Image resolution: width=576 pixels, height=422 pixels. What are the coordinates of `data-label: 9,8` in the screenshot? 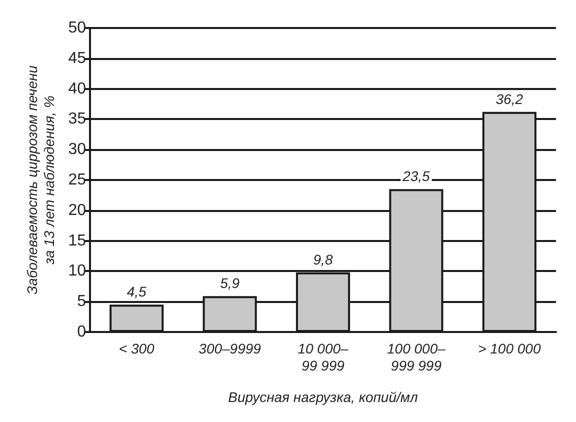 It's located at (323, 259).